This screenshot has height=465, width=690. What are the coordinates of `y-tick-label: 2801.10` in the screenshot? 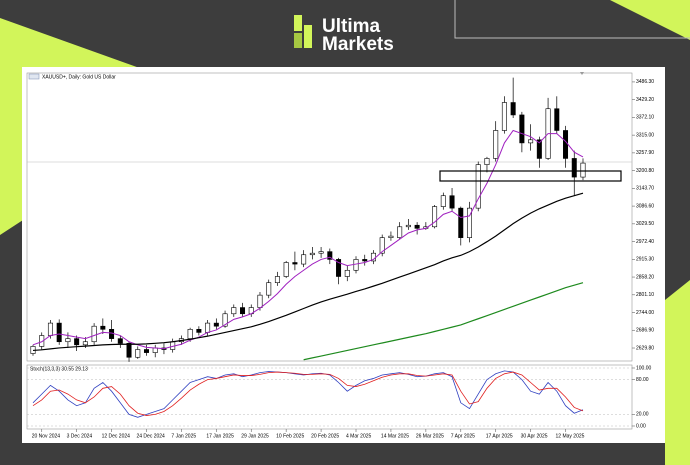 It's located at (645, 295).